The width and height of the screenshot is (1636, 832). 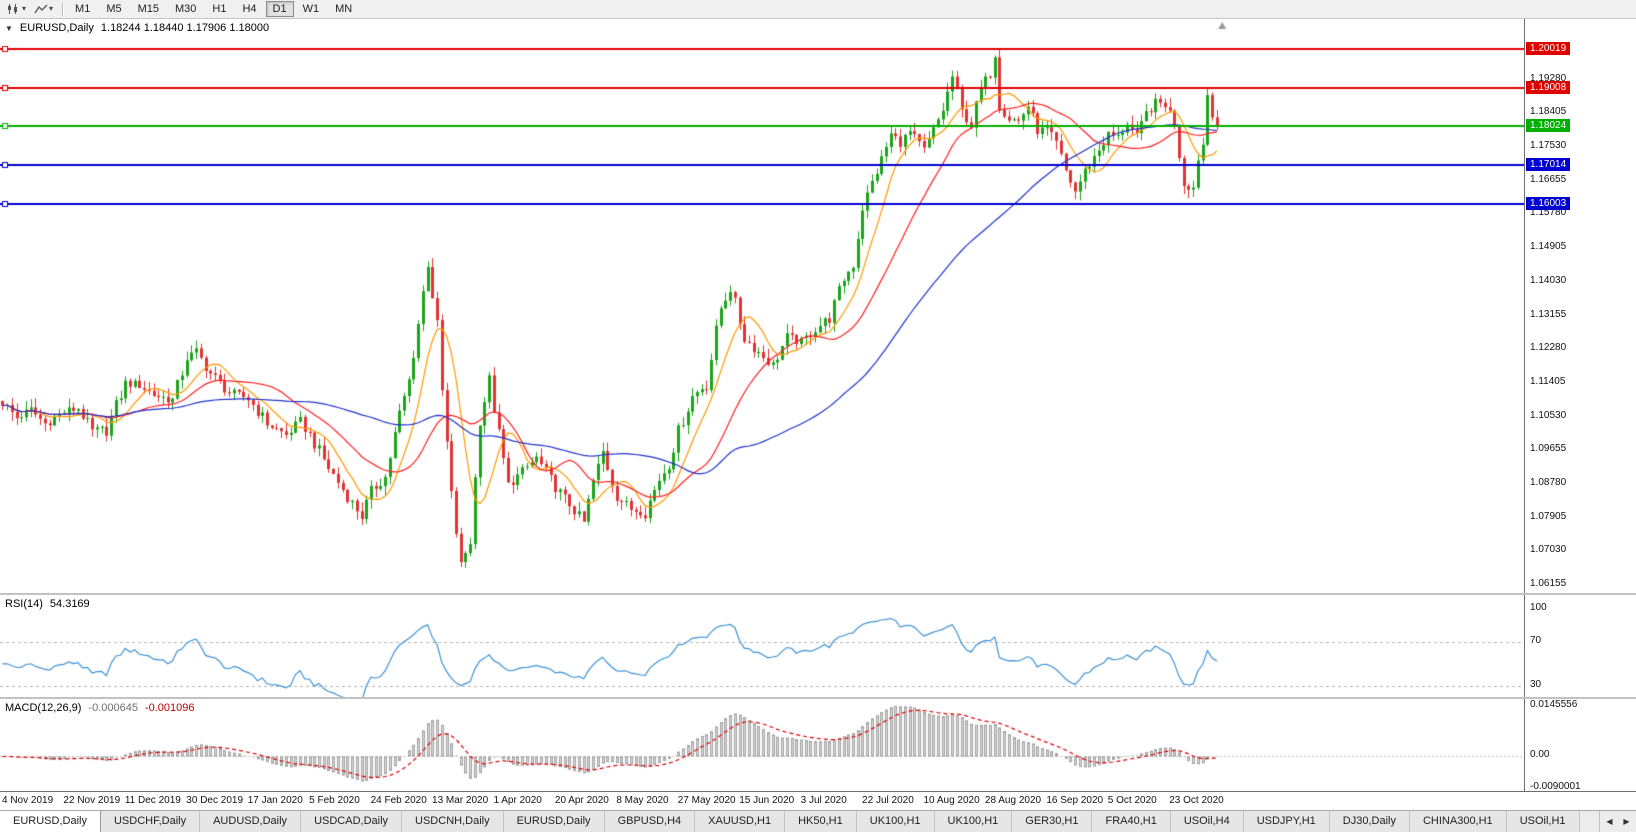 I want to click on time-axis-label: 28 Aug 2020, so click(x=1013, y=800).